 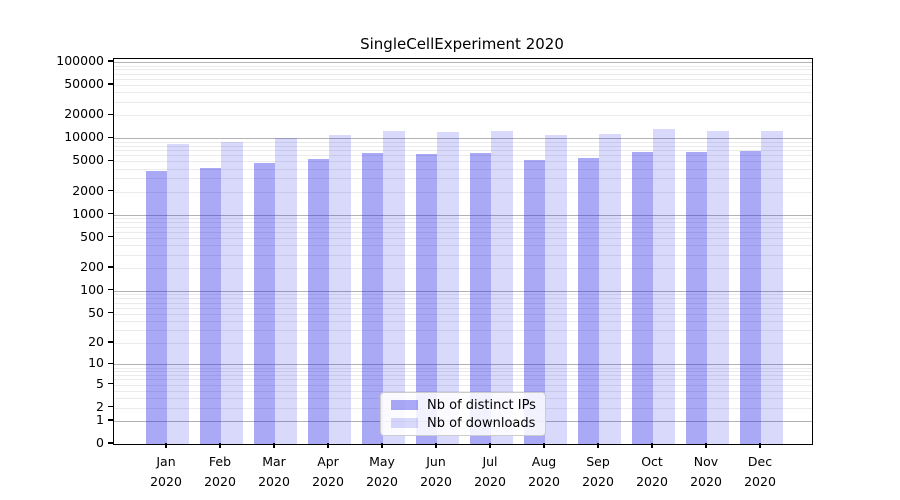 What do you see at coordinates (210, 306) in the screenshot?
I see `bar-distinct-ips-feb` at bounding box center [210, 306].